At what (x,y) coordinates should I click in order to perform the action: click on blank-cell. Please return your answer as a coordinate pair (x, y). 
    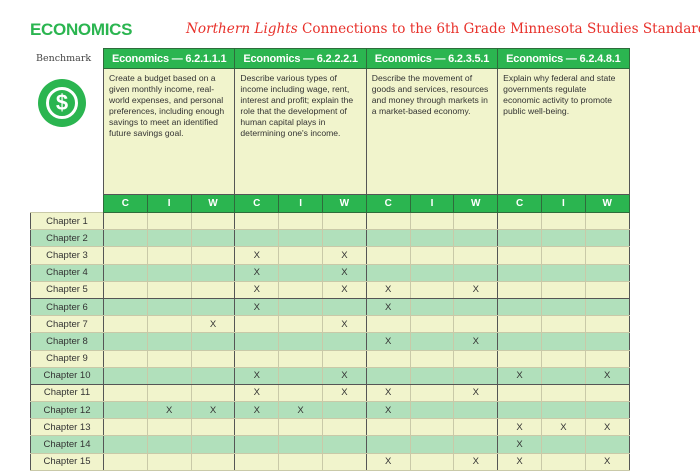
    Looking at the image, I should click on (67, 204).